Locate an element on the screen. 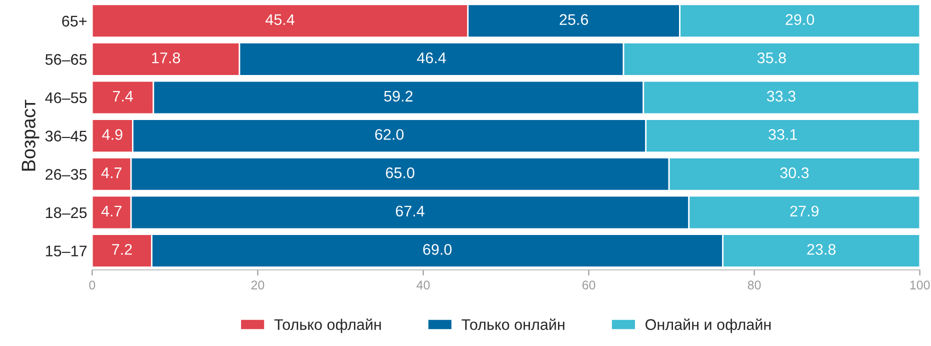  data-label: 45.4 is located at coordinates (280, 19).